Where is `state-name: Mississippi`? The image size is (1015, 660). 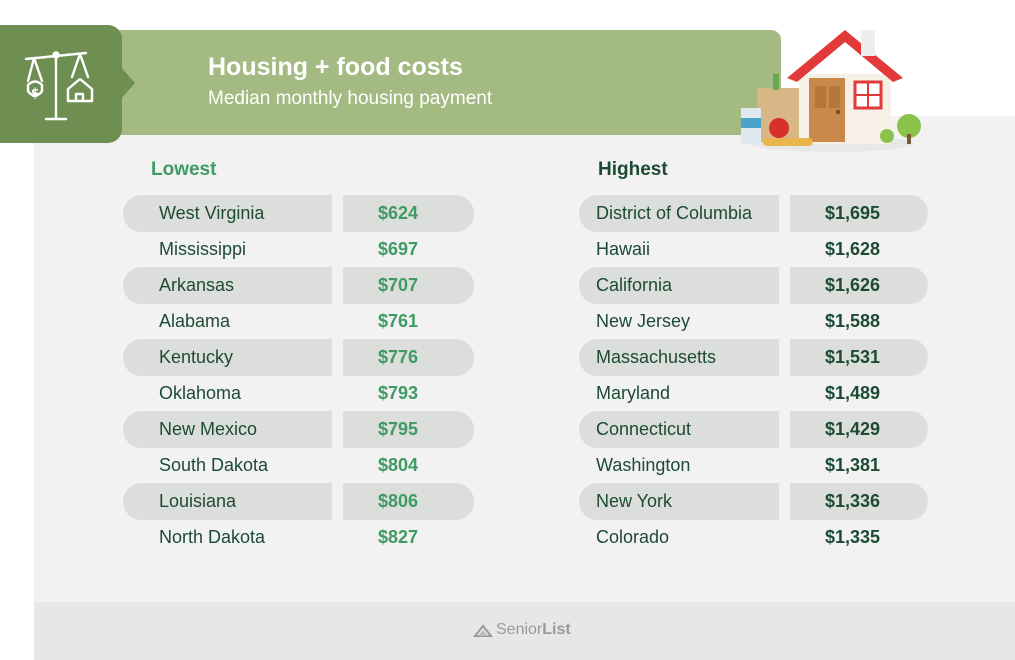
state-name: Mississippi is located at coordinates (203, 249).